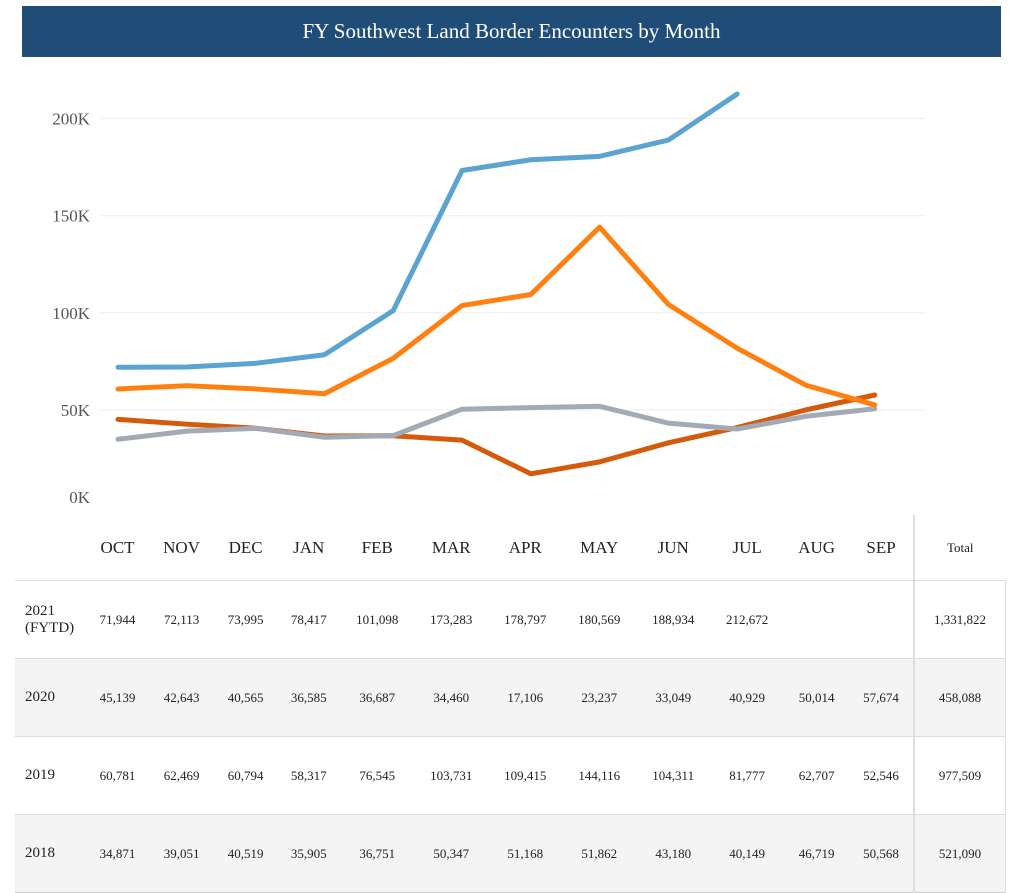 Image resolution: width=1024 pixels, height=893 pixels. Describe the element at coordinates (377, 548) in the screenshot. I see `header-month: FEB` at that location.